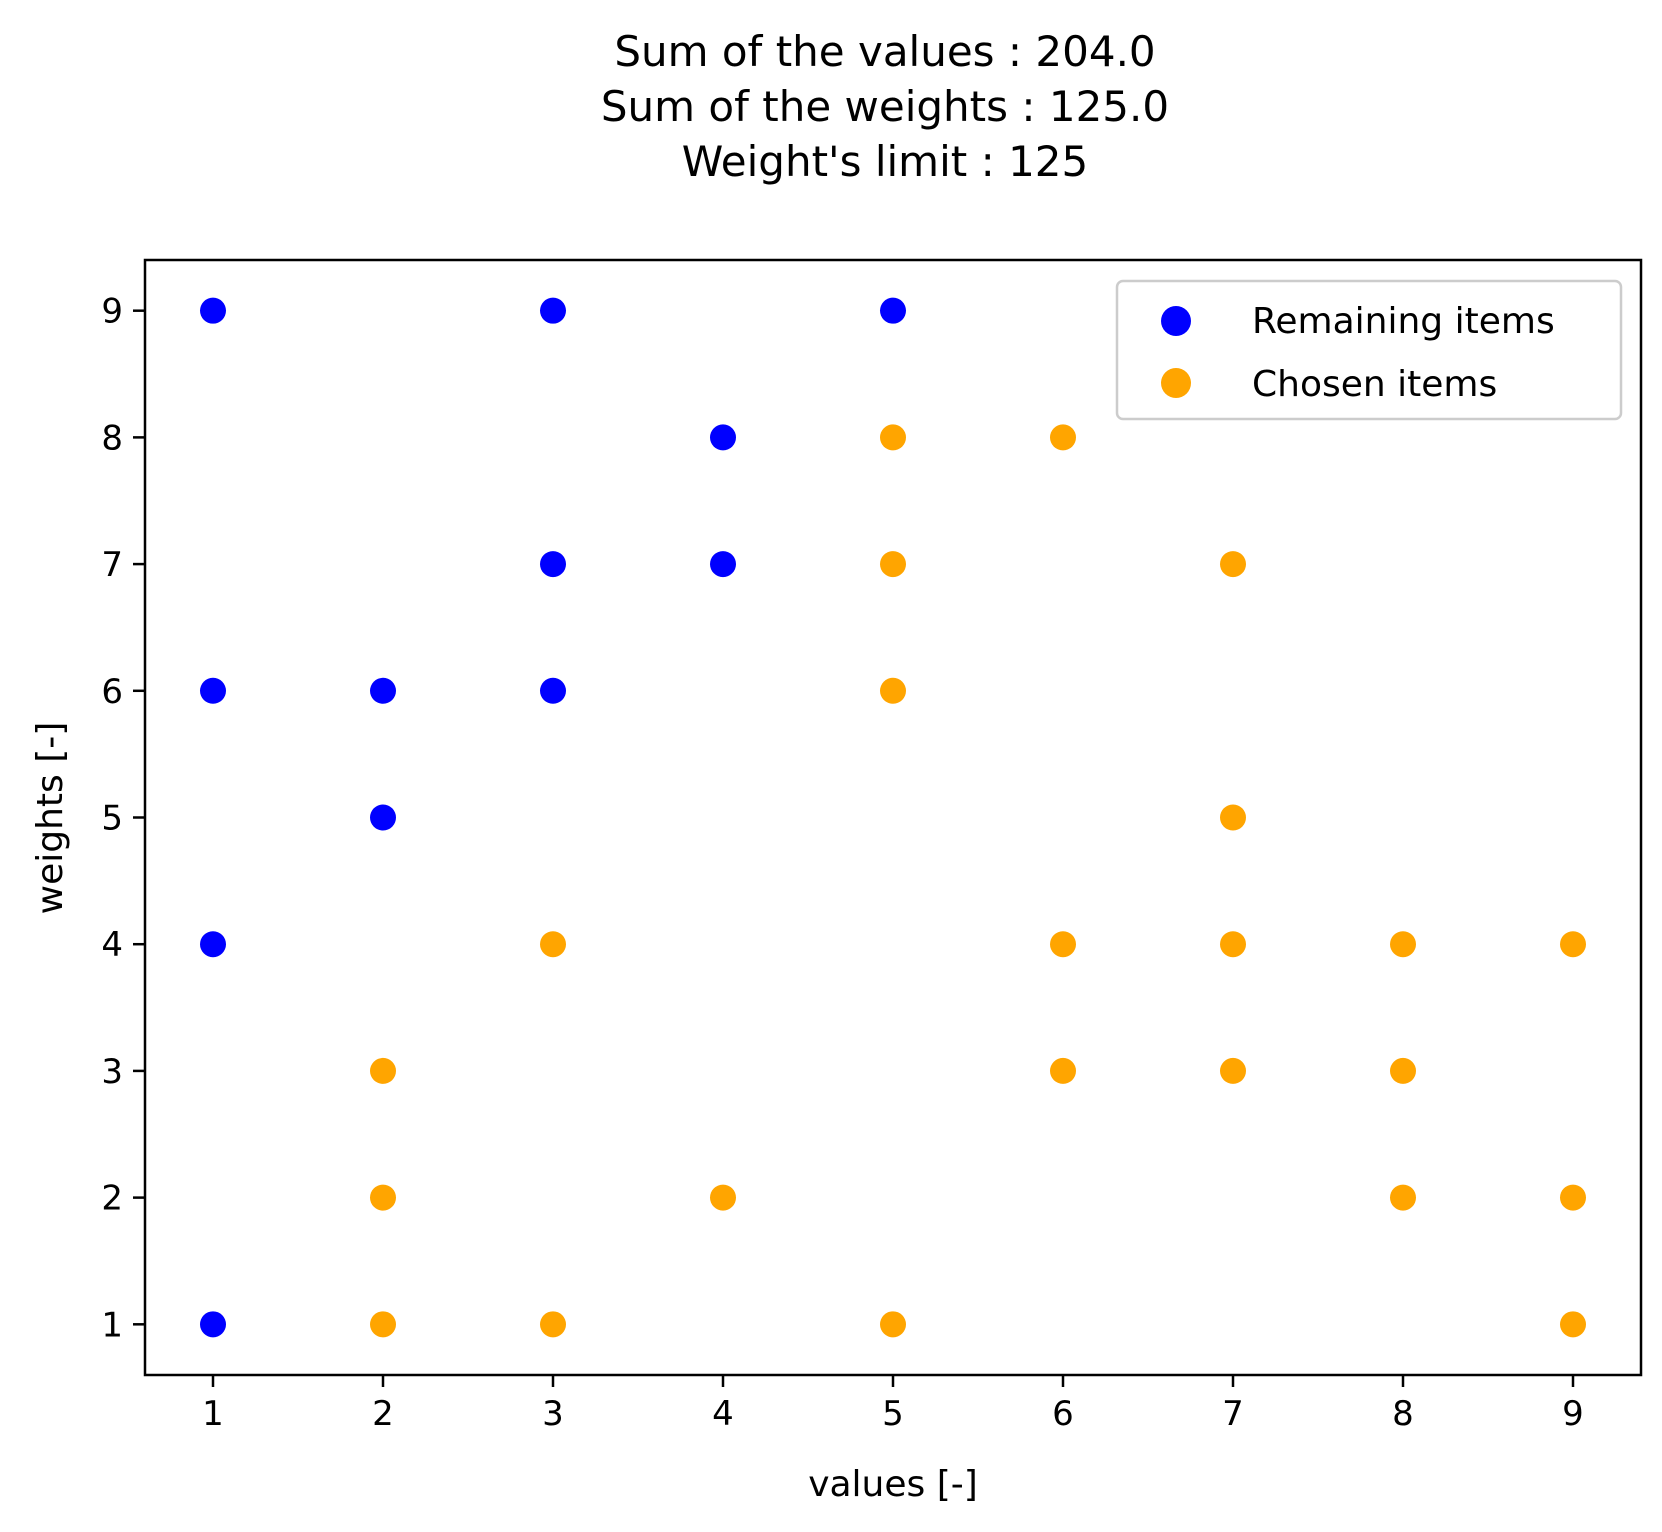 The image size is (1662, 1532). Describe the element at coordinates (553, 1414) in the screenshot. I see `x-tick-label: 3` at that location.